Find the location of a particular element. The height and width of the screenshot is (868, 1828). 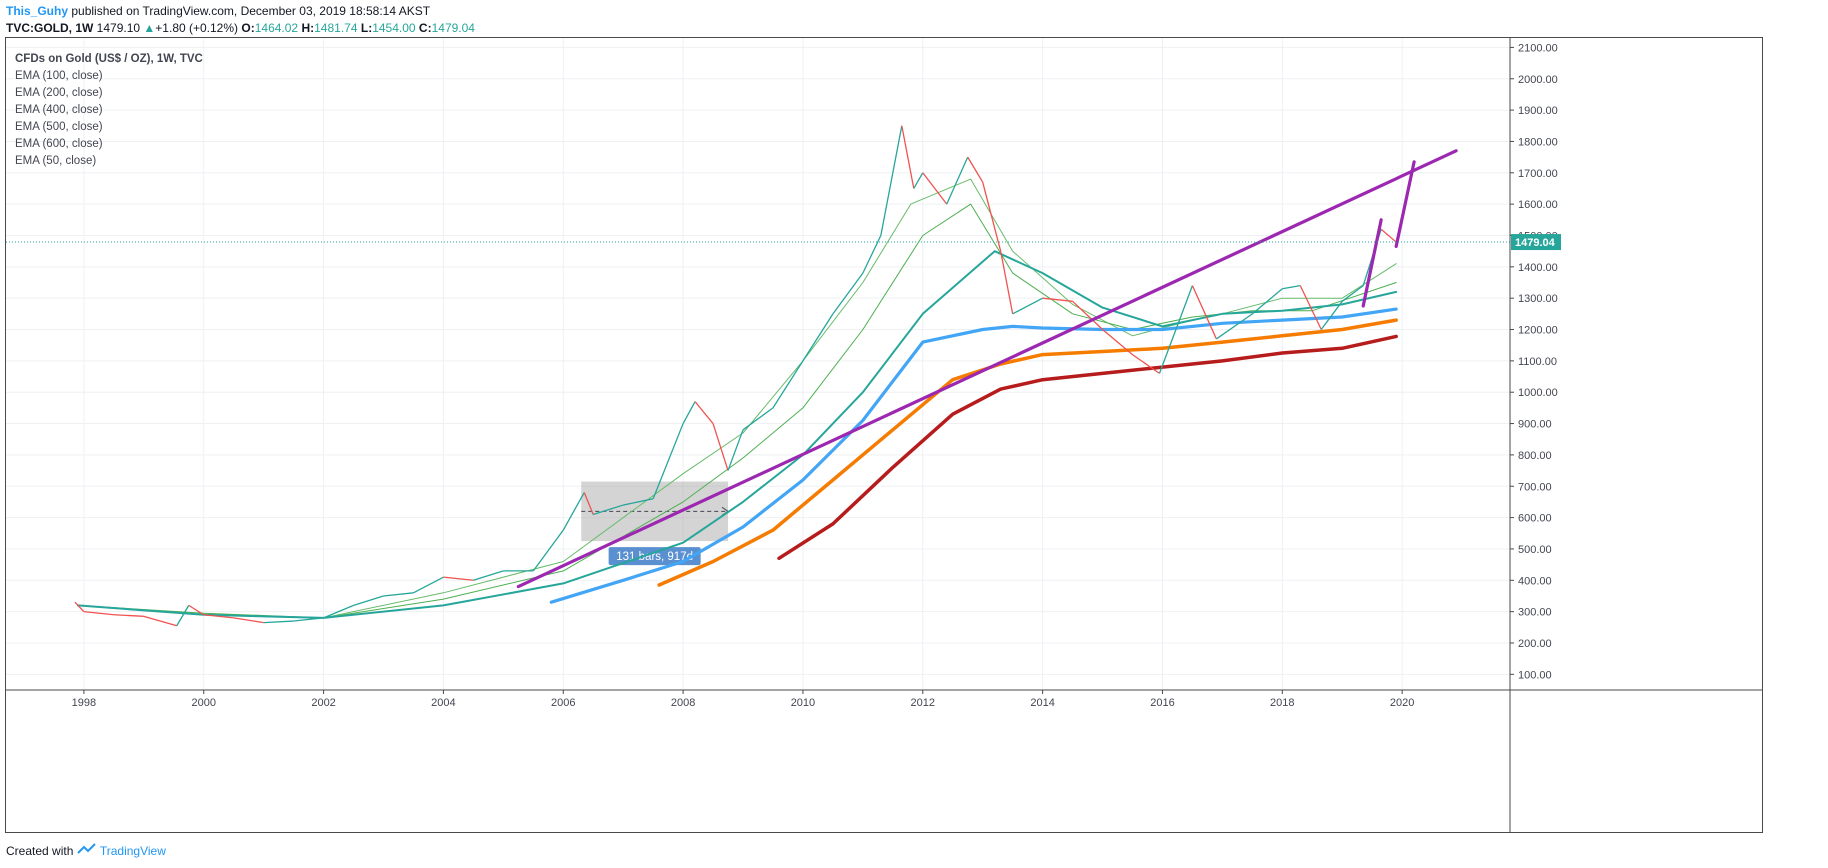

open-value: 1464.02 is located at coordinates (276, 28).